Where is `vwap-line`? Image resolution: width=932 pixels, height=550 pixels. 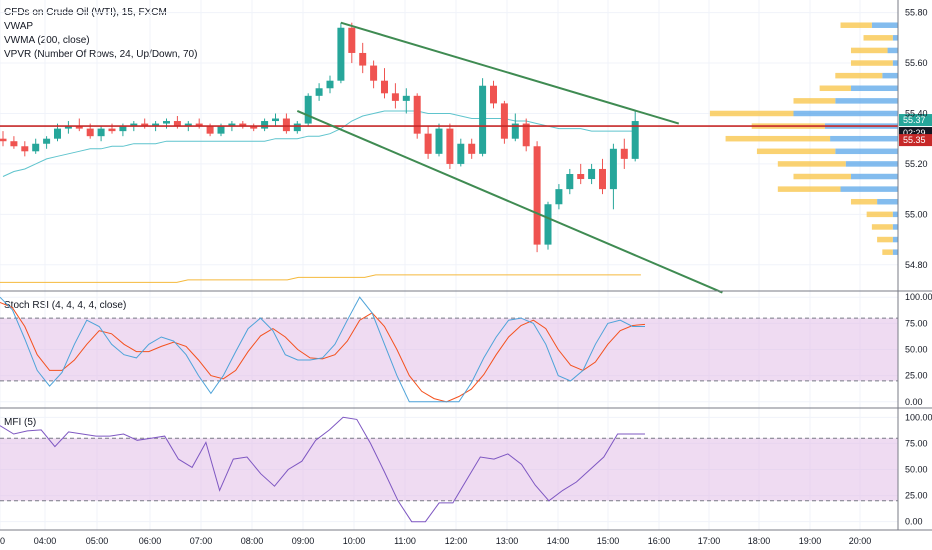 vwap-line is located at coordinates (319, 143).